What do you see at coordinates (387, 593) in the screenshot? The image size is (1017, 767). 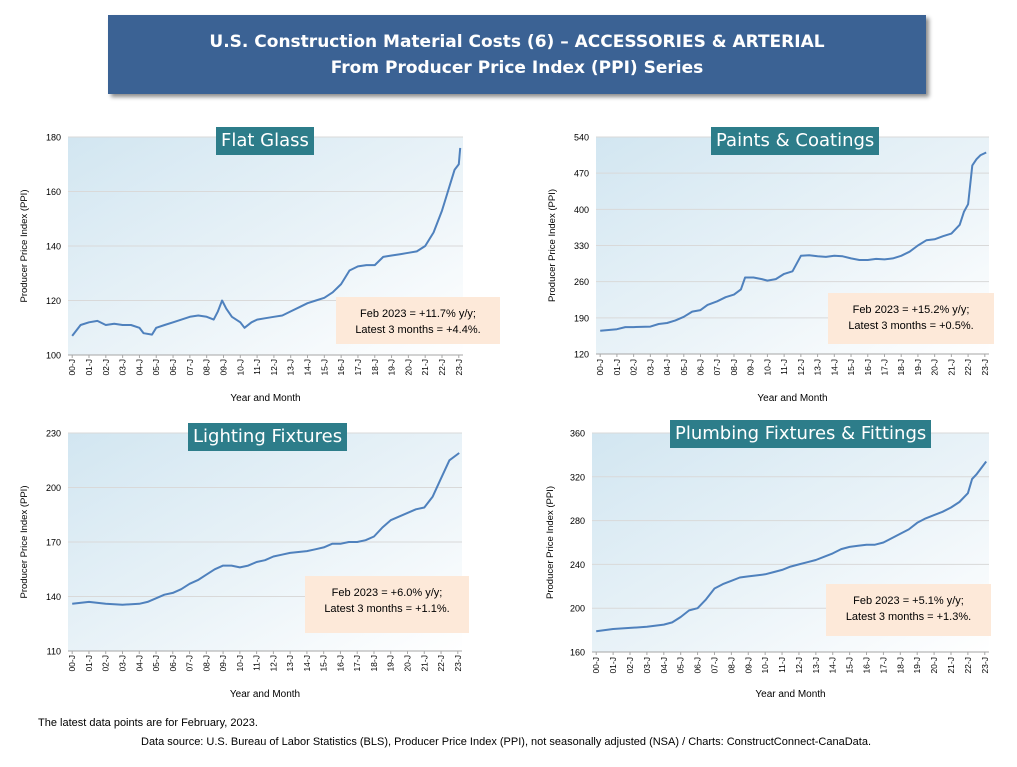 I see `annotation-line1: Feb 2023 = +6.0% y/y;` at bounding box center [387, 593].